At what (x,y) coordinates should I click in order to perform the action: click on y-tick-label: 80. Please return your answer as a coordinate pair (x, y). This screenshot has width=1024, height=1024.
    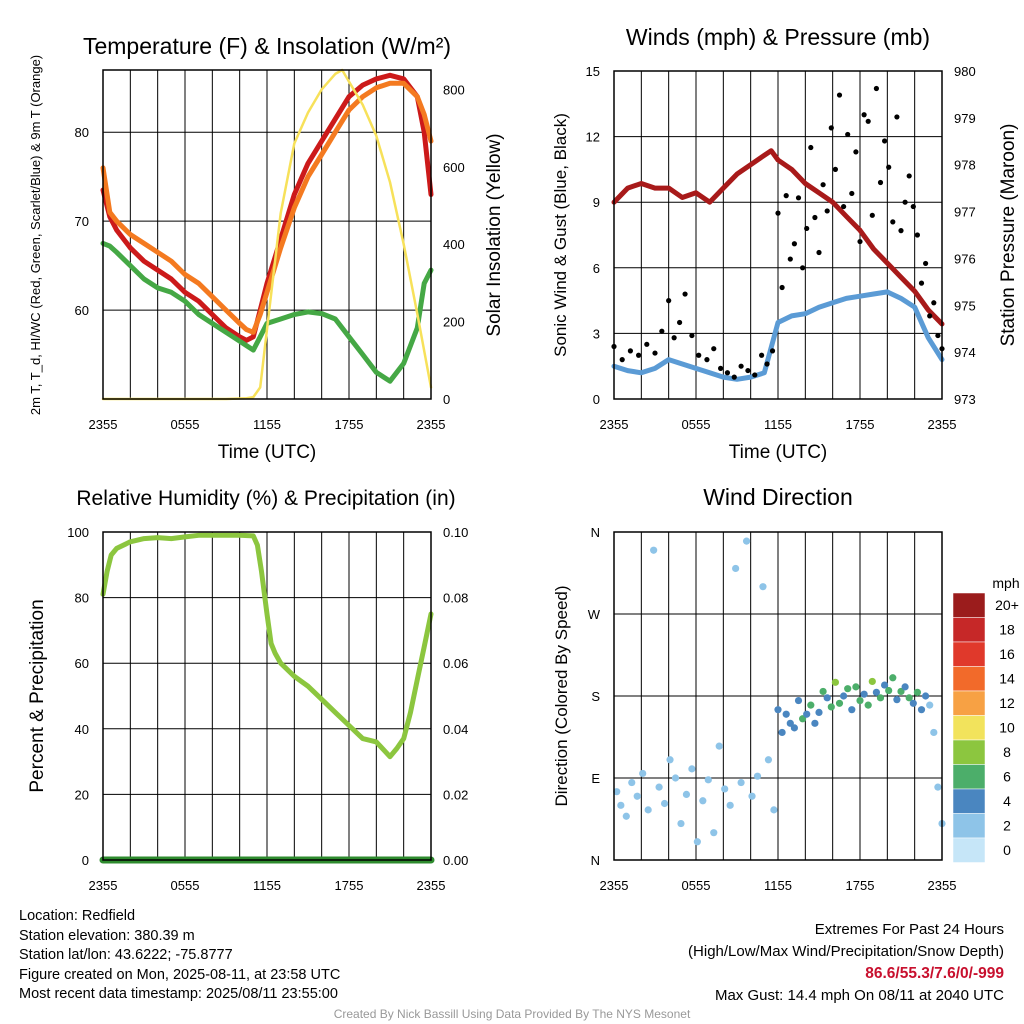
    Looking at the image, I should click on (82, 598).